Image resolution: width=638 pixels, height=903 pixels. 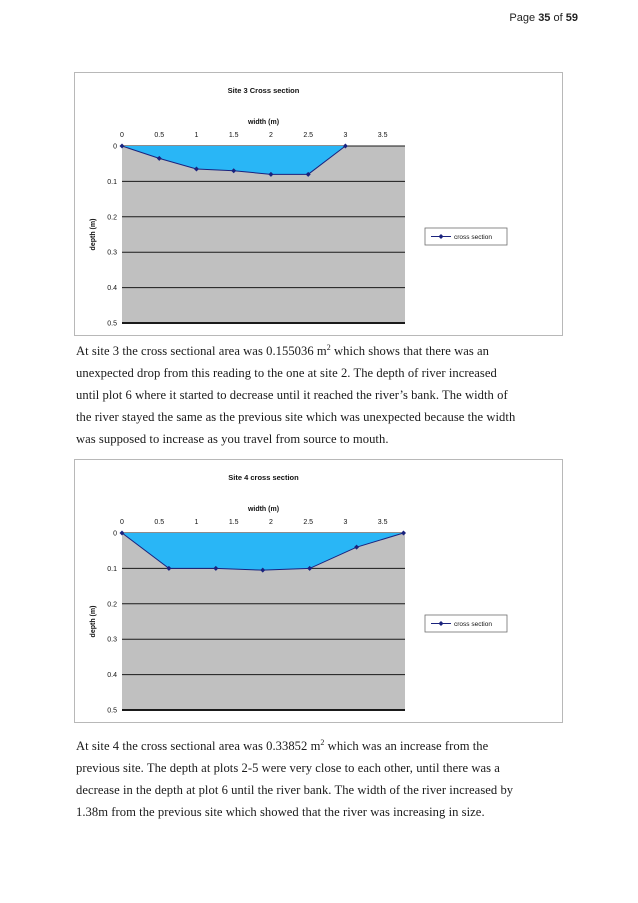 I want to click on chart0-y-tick-label: 0.4, so click(x=112, y=288).